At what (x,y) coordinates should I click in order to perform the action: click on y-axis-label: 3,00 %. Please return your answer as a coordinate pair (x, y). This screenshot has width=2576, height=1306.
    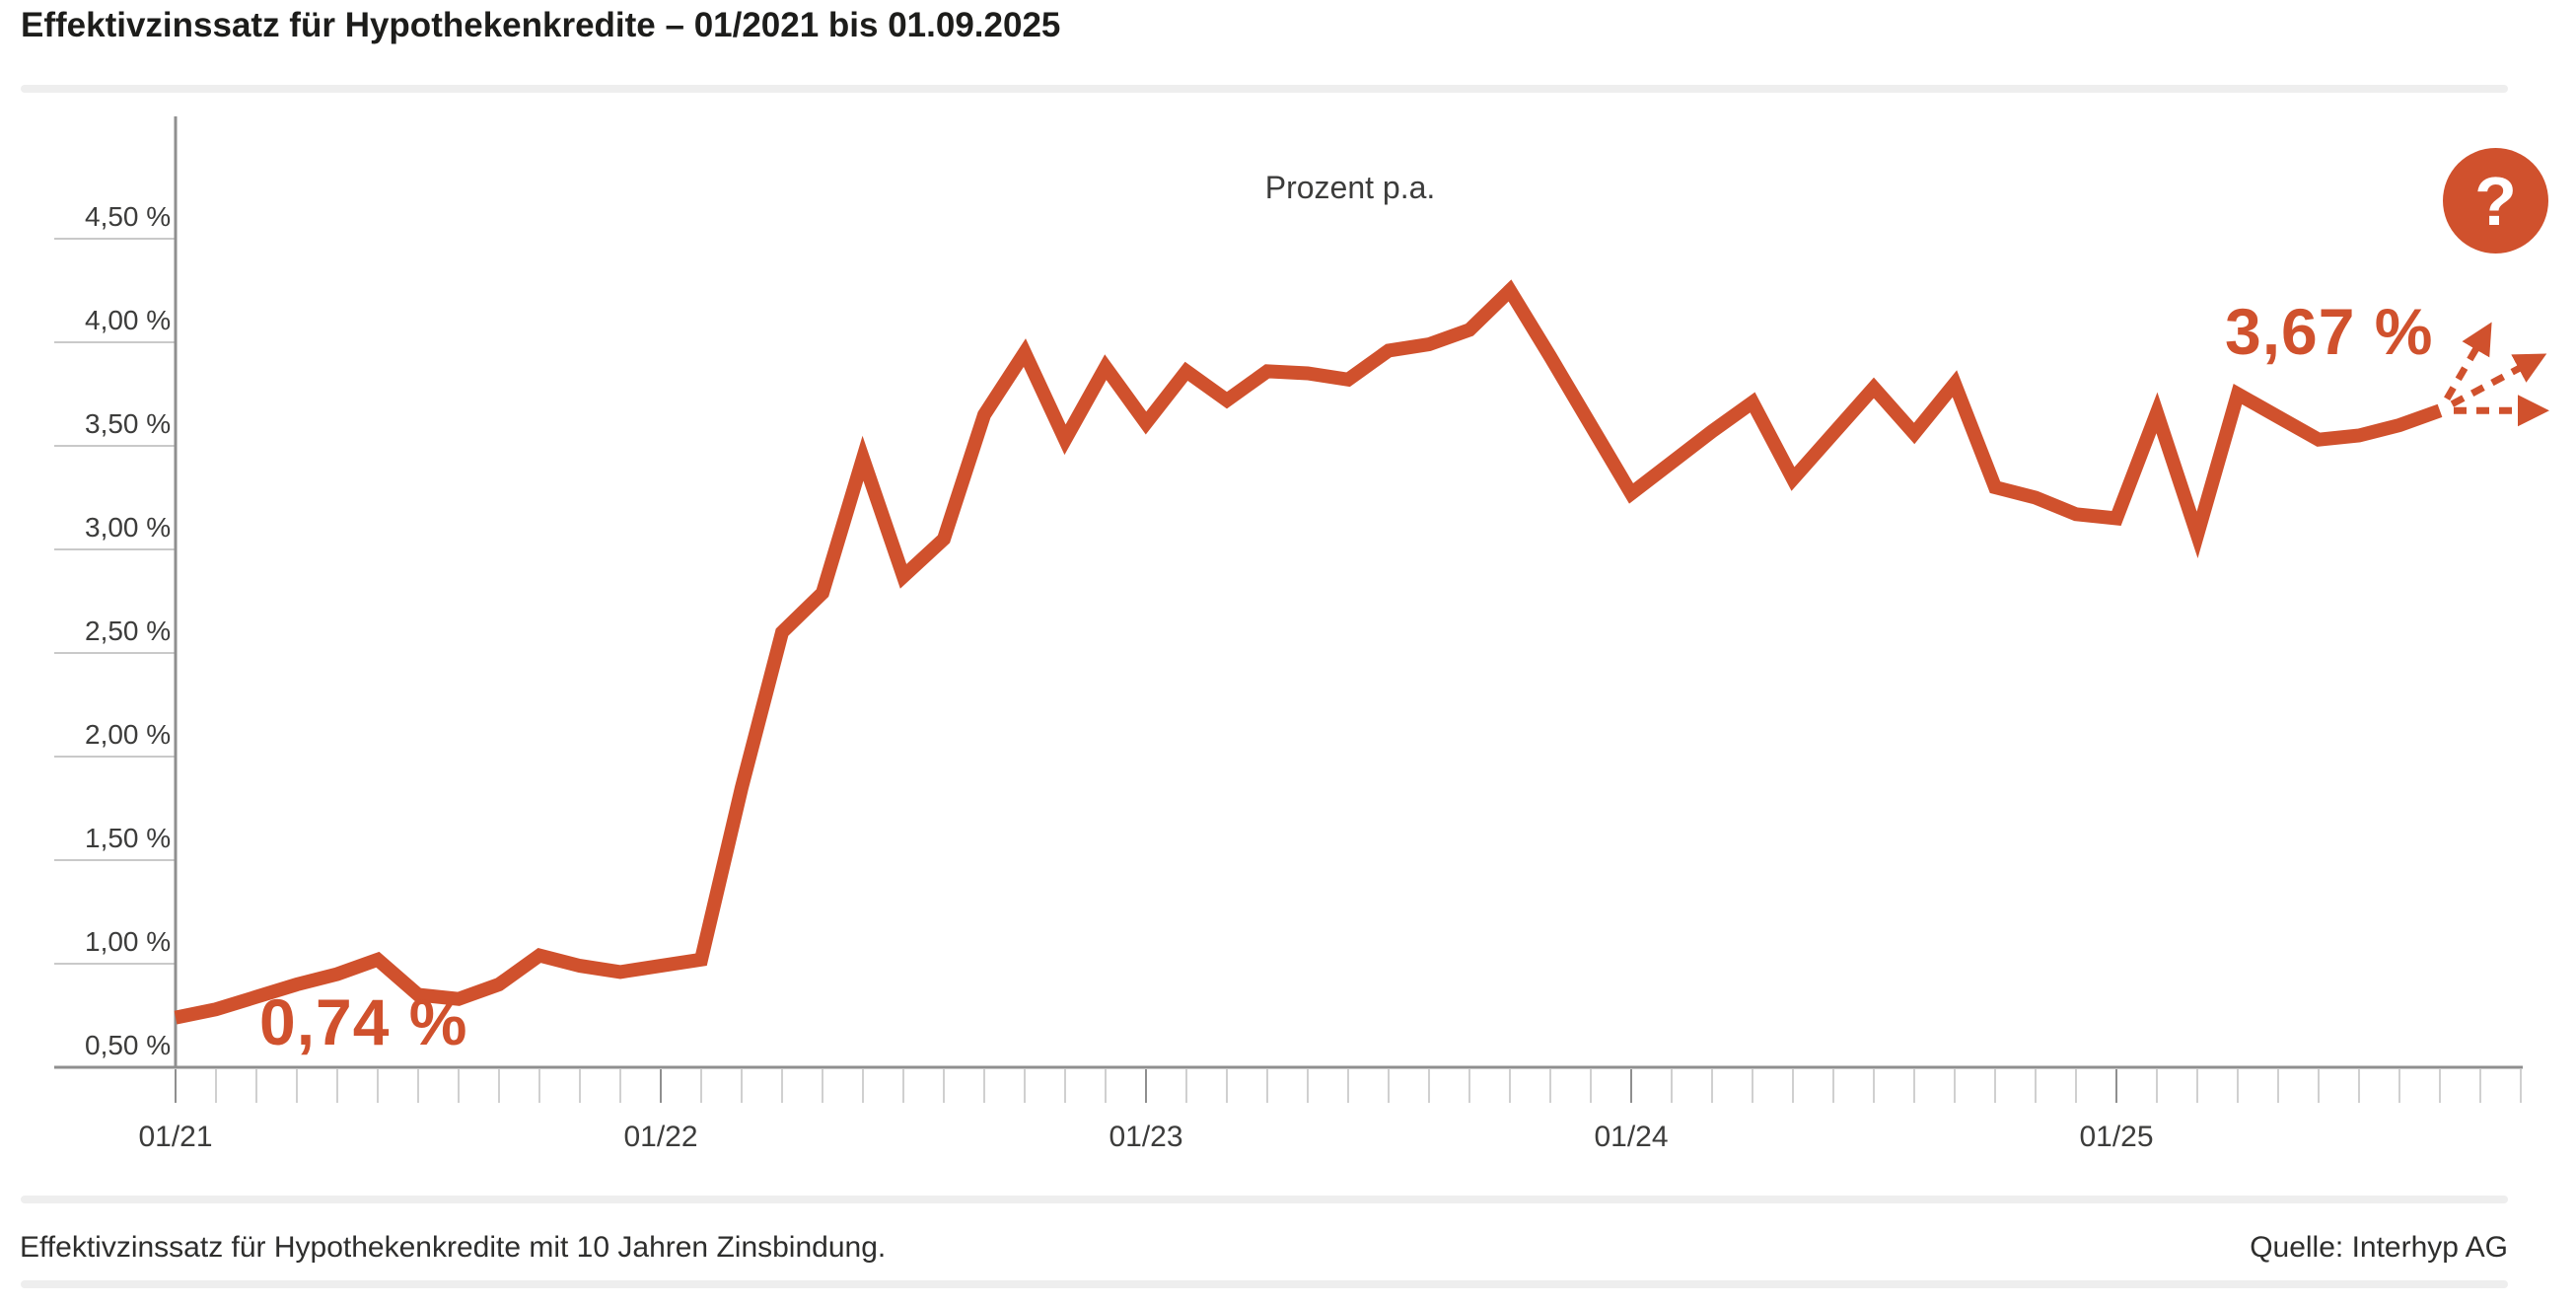
    Looking at the image, I should click on (129, 527).